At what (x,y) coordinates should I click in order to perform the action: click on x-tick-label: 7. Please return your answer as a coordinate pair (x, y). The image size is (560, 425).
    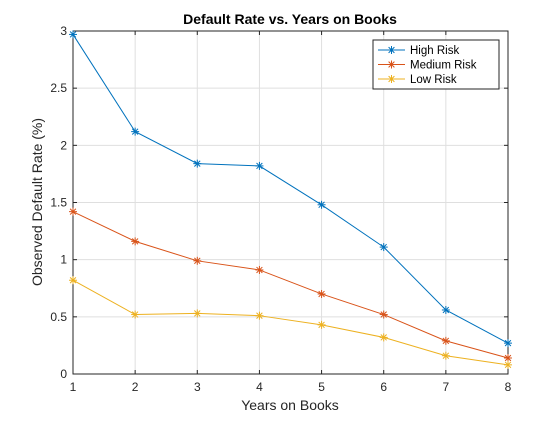
    Looking at the image, I should click on (446, 387).